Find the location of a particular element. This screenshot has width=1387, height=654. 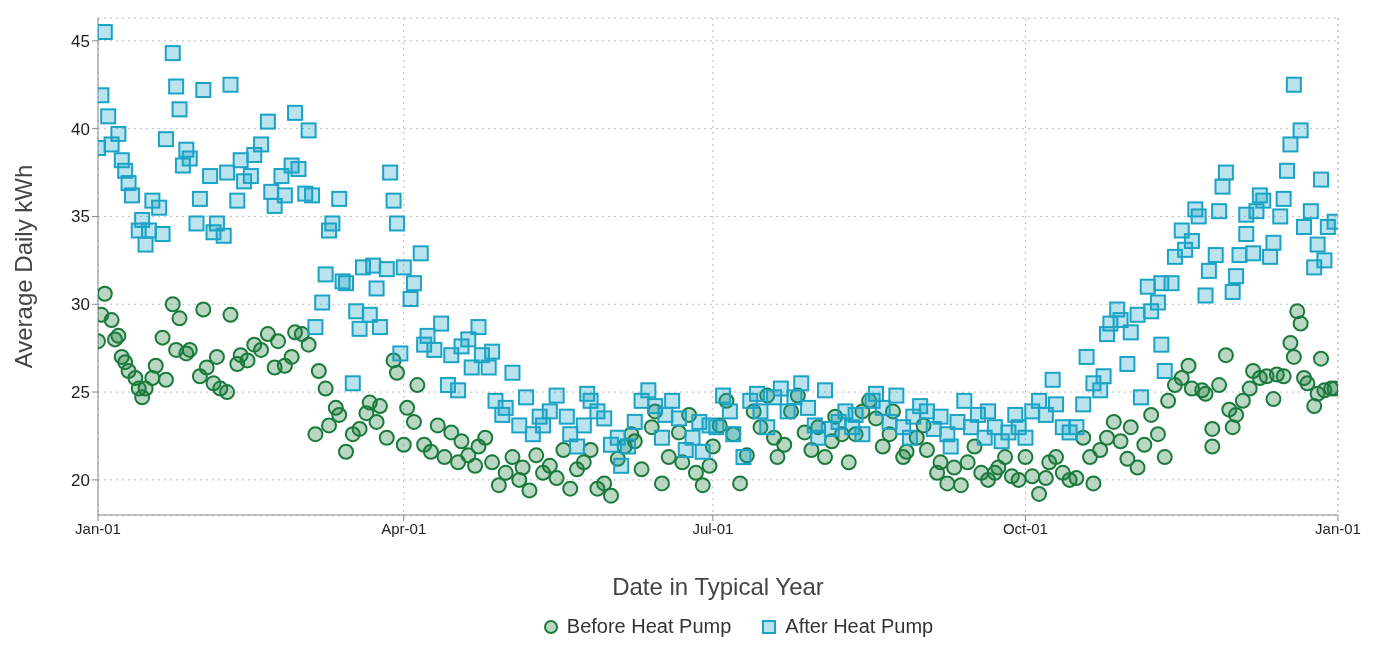

y-tick-label: 25 is located at coordinates (80, 393).